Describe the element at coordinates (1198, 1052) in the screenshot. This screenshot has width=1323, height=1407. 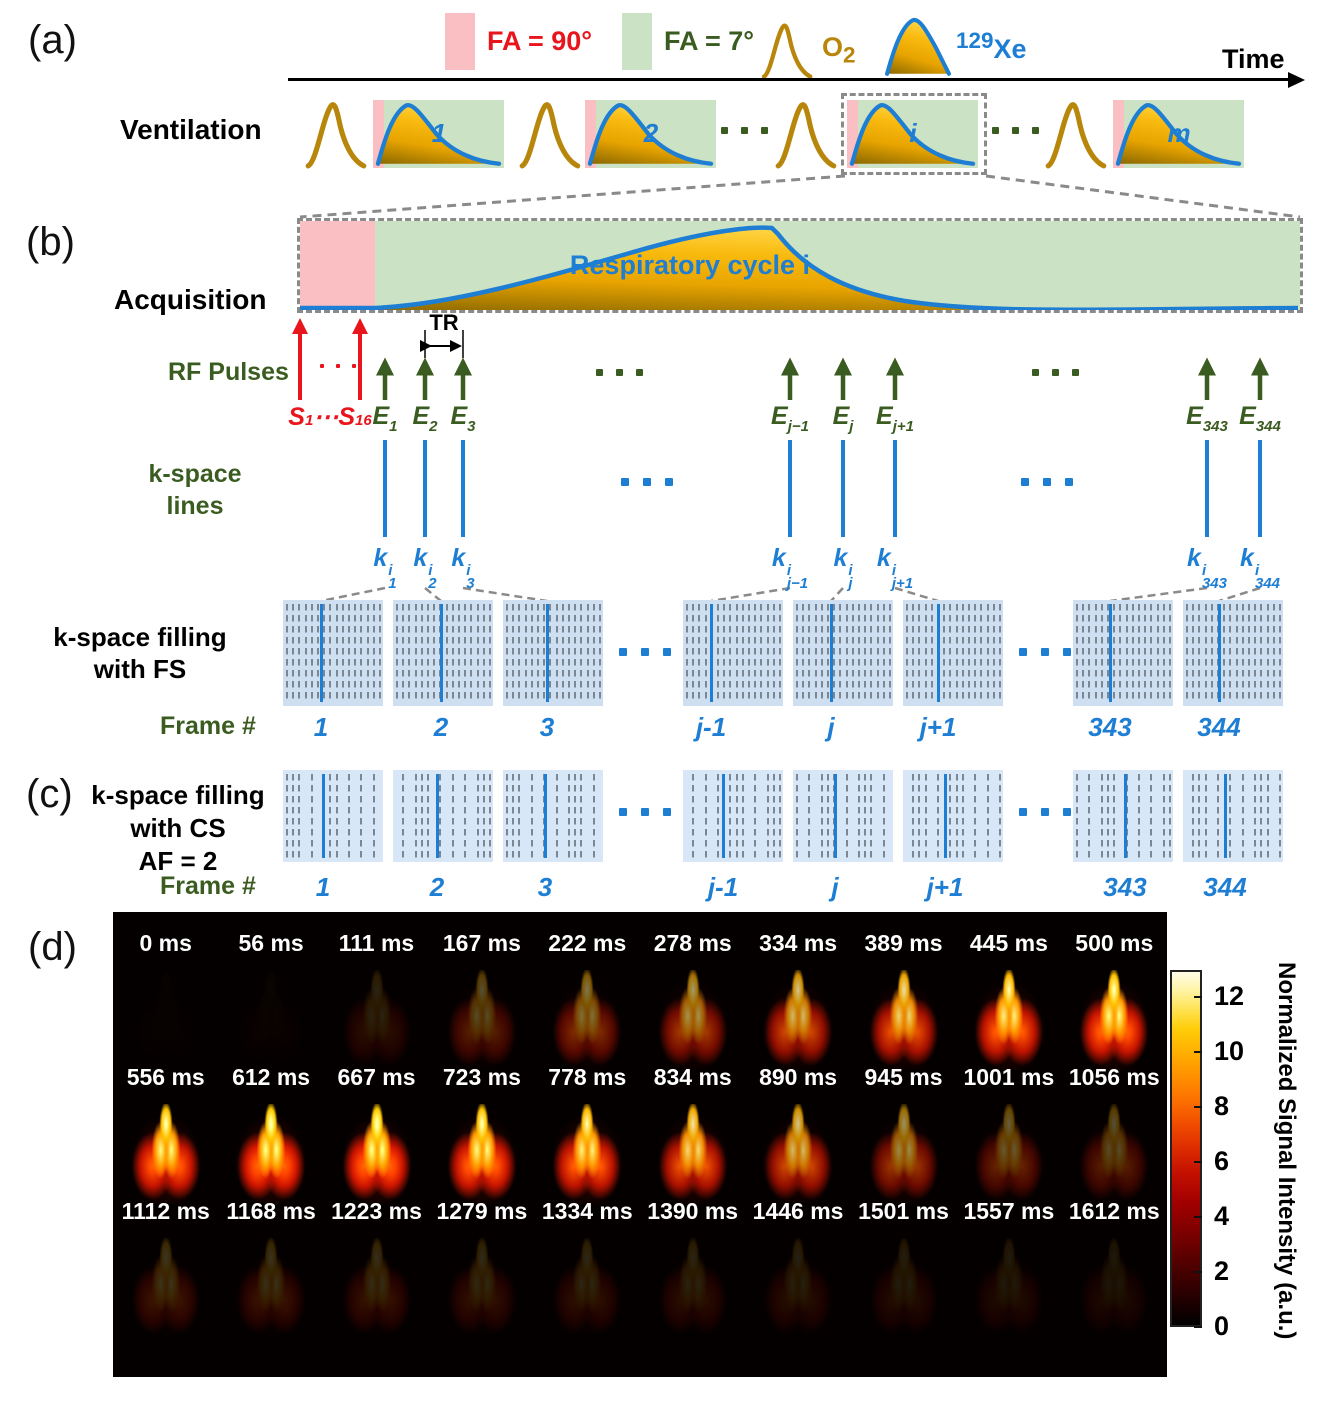
I see `colorbar-tick-mark` at that location.